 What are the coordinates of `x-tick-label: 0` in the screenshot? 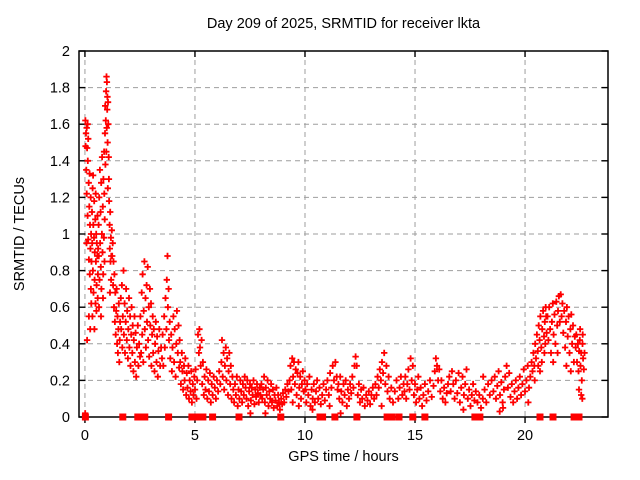 It's located at (85, 436).